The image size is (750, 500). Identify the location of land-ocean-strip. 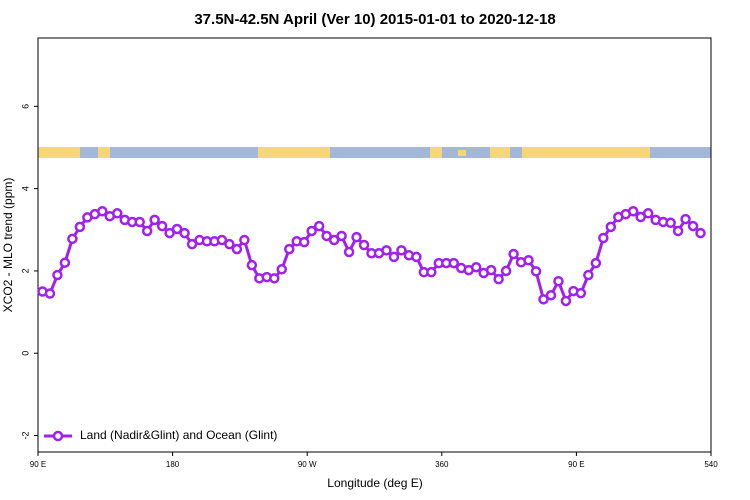
(374, 152).